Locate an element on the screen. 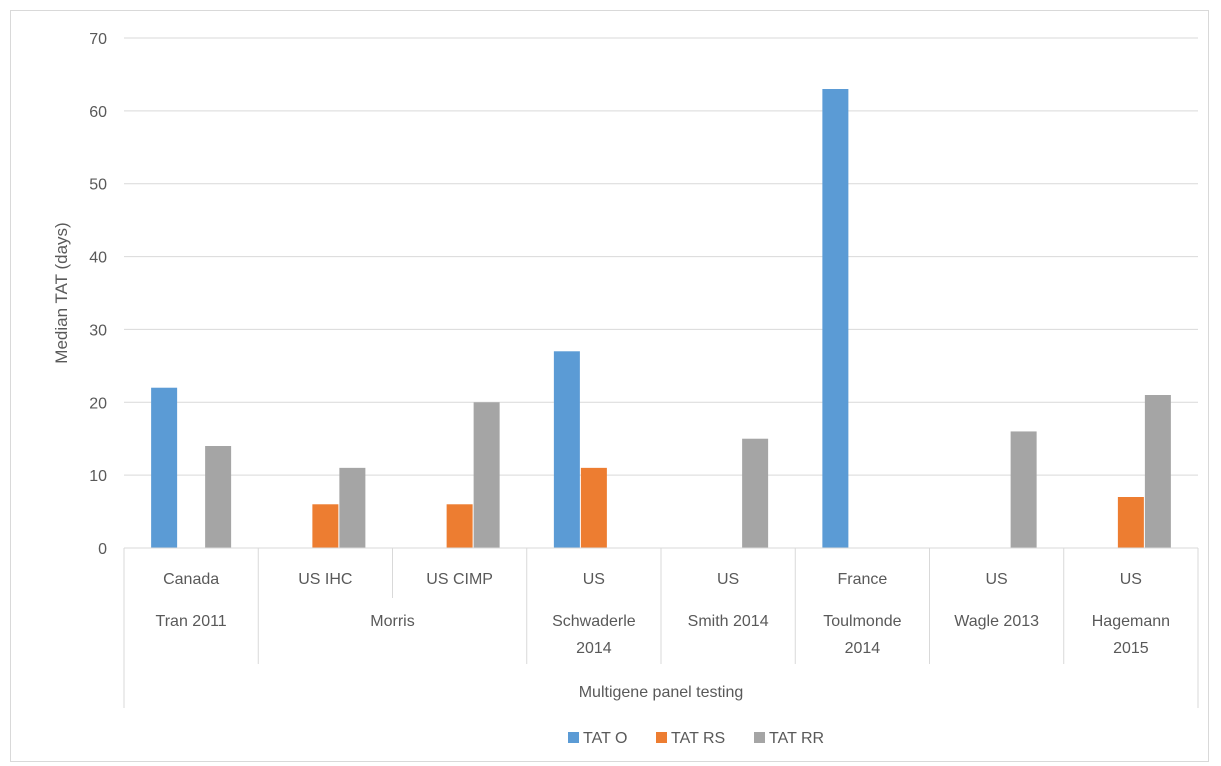 The width and height of the screenshot is (1221, 766). y-tick-label: 50 is located at coordinates (98, 185).